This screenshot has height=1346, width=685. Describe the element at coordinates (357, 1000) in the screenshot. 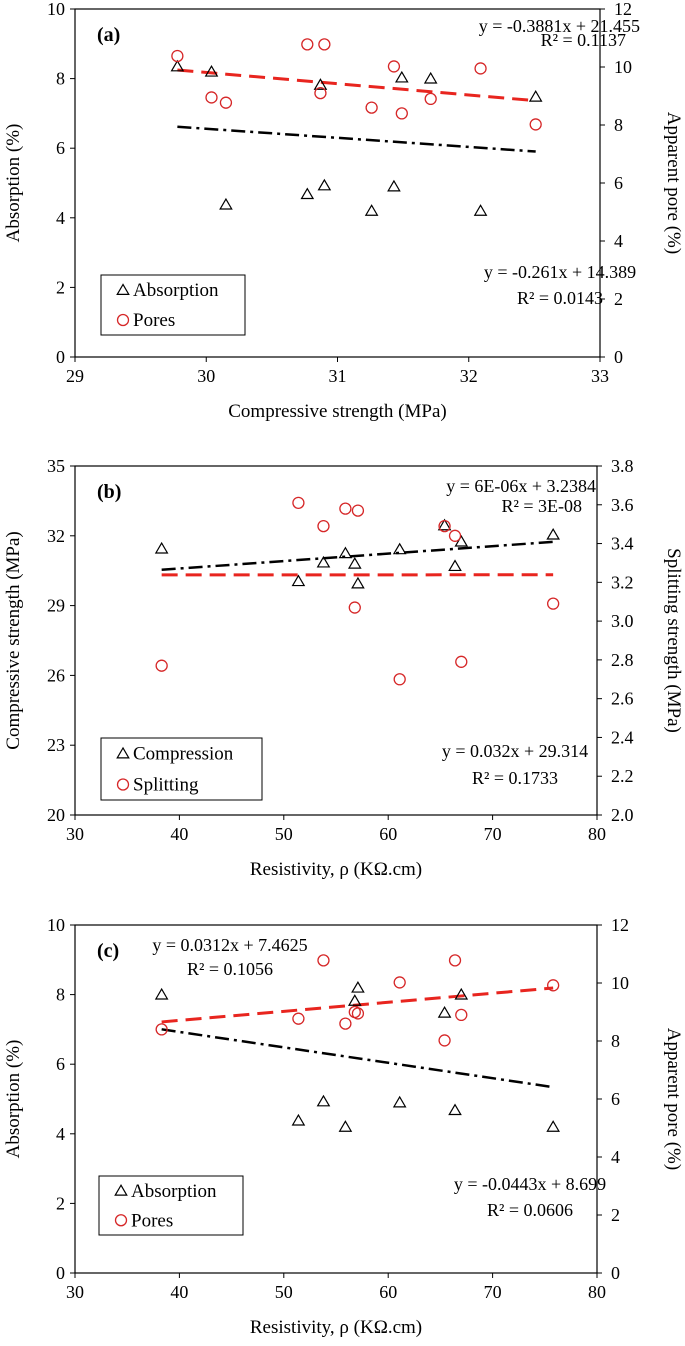

I see `series-pores` at that location.